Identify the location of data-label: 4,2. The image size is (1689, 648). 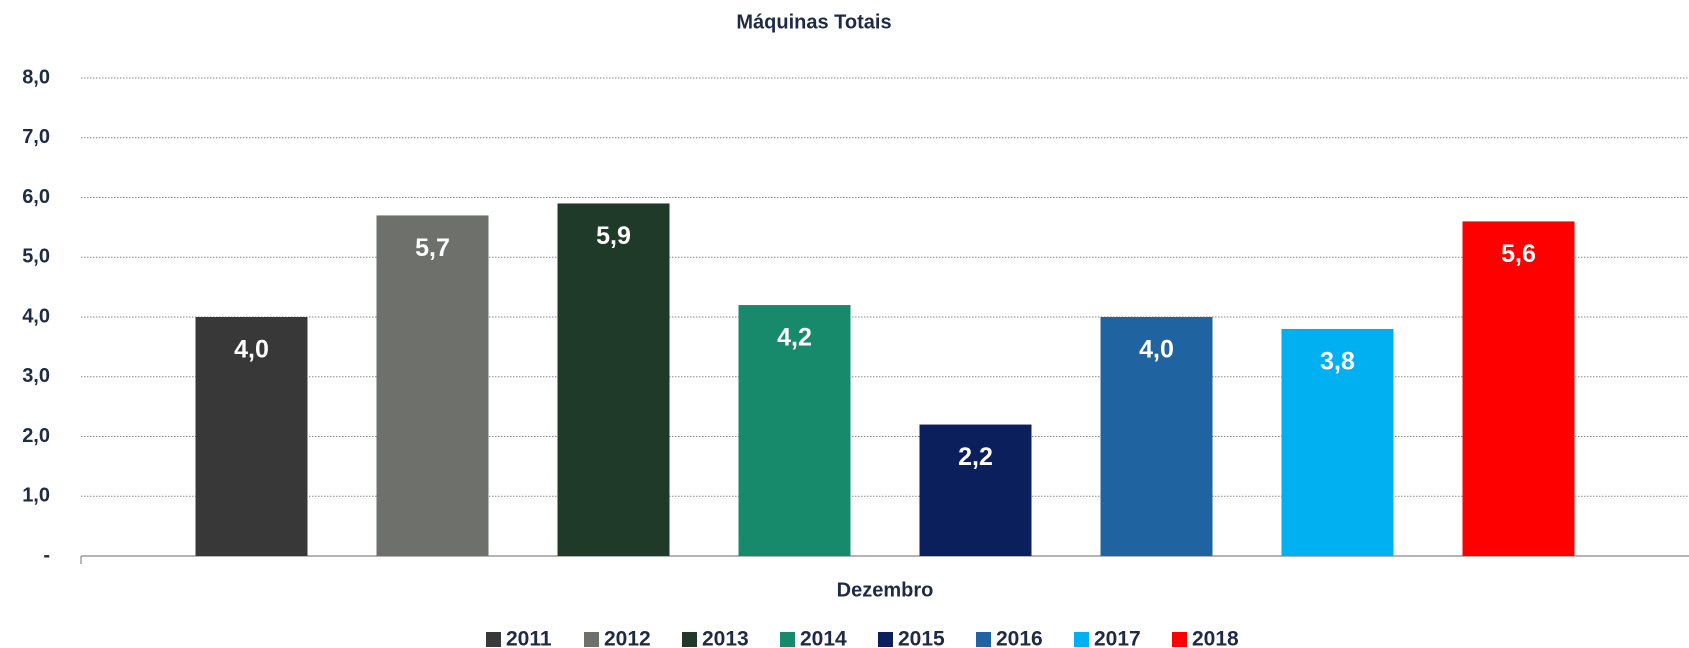
(794, 338).